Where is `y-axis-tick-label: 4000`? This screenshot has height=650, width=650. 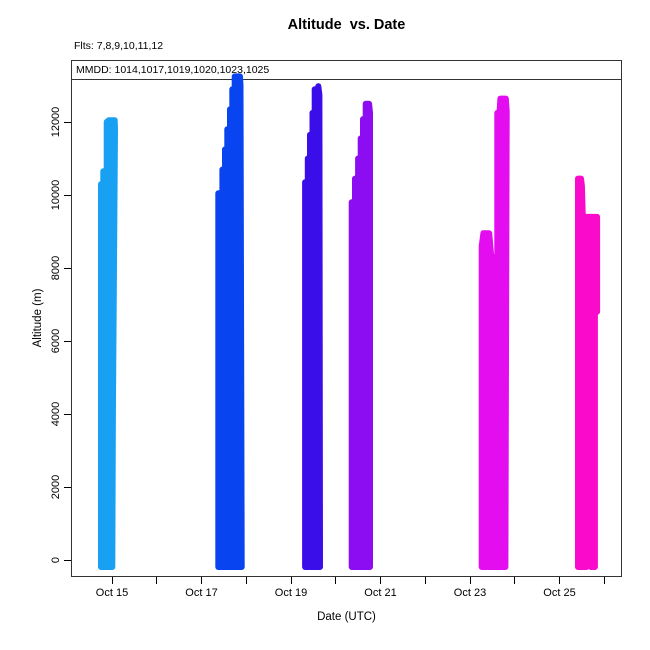
y-axis-tick-label: 4000 is located at coordinates (56, 414).